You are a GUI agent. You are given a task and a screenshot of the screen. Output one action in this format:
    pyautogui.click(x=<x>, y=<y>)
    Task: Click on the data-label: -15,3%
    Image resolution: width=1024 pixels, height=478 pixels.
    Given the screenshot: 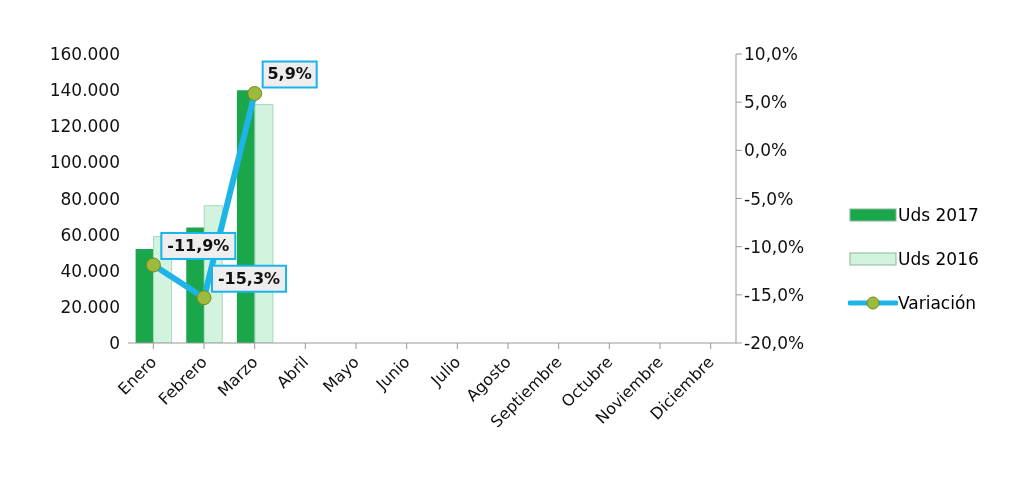 What is the action you would take?
    pyautogui.click(x=249, y=278)
    